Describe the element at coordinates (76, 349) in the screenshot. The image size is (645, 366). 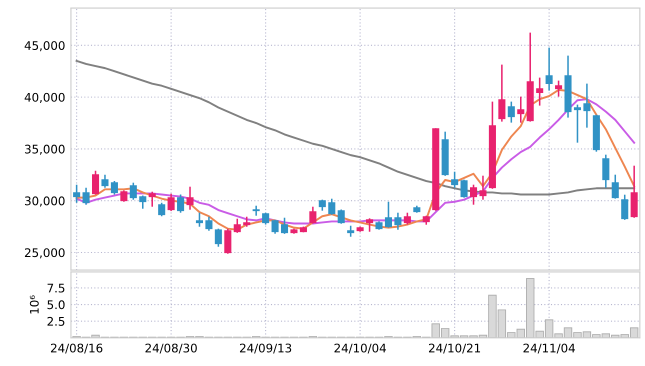
I see `x-tick-label: 24/08/16` at that location.